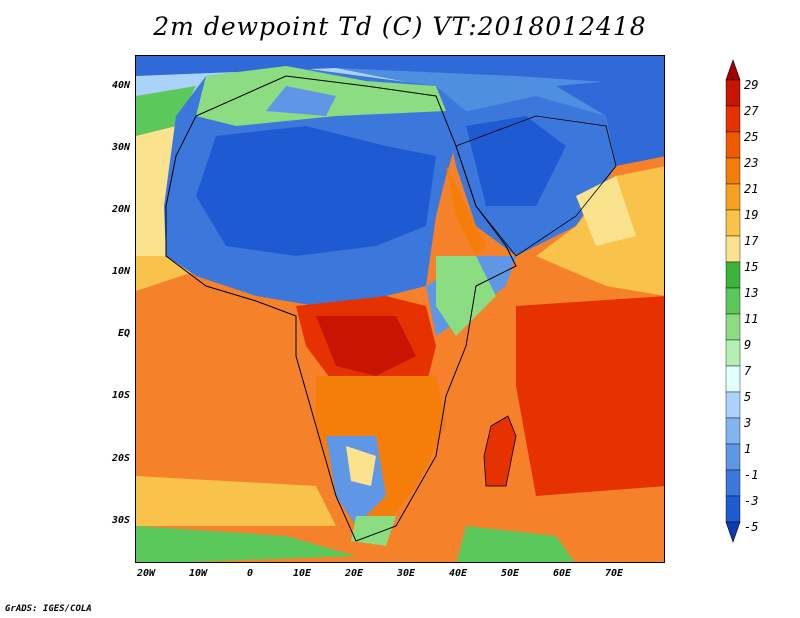  I want to click on iran-field, so click(610, 121).